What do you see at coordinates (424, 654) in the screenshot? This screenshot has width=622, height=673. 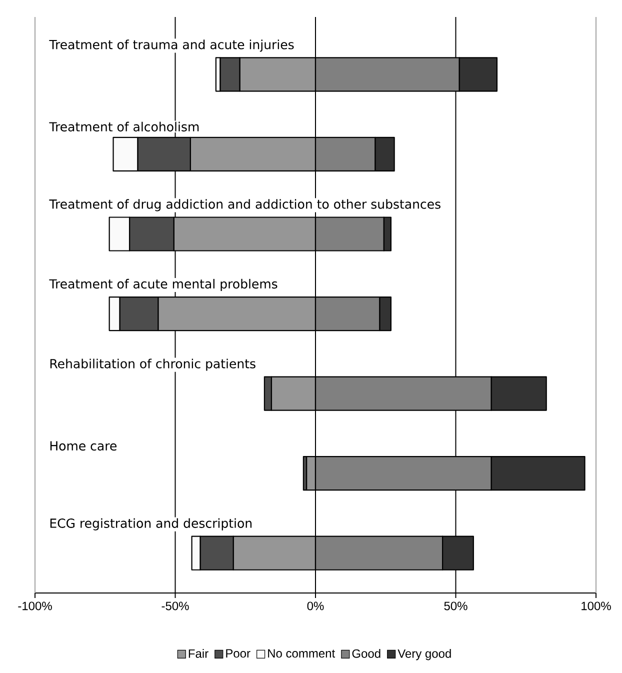 I see `legend-label: Very good` at bounding box center [424, 654].